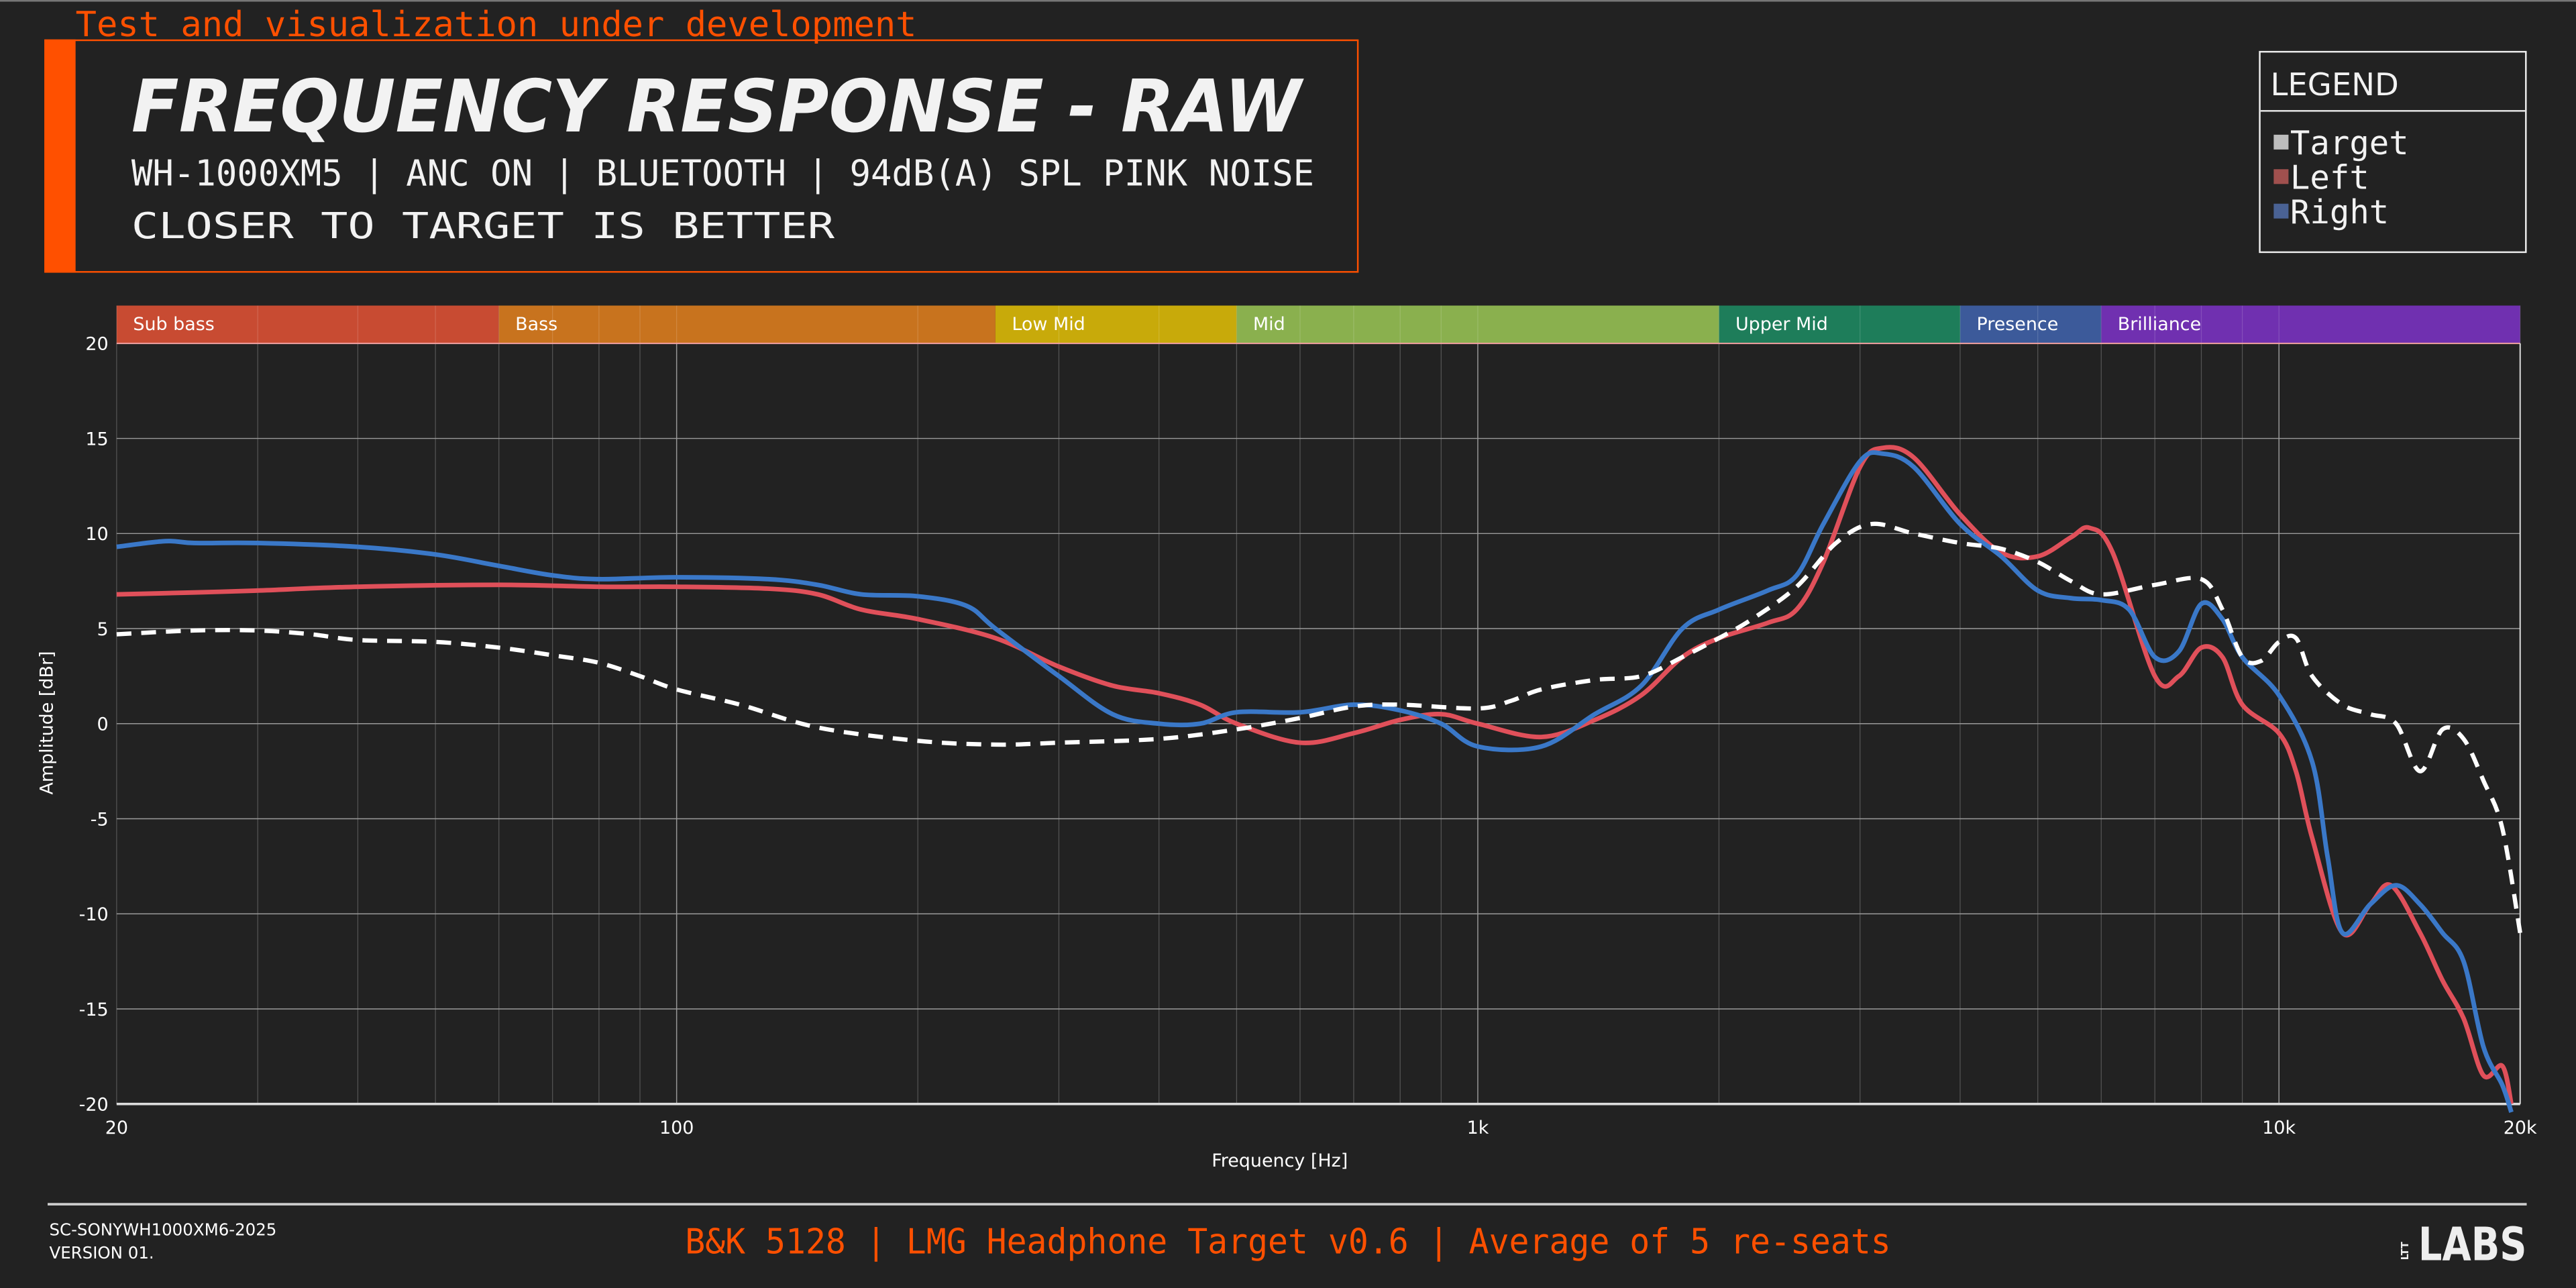 The width and height of the screenshot is (2576, 1288). What do you see at coordinates (102, 724) in the screenshot?
I see `y-tick-label: 0` at bounding box center [102, 724].